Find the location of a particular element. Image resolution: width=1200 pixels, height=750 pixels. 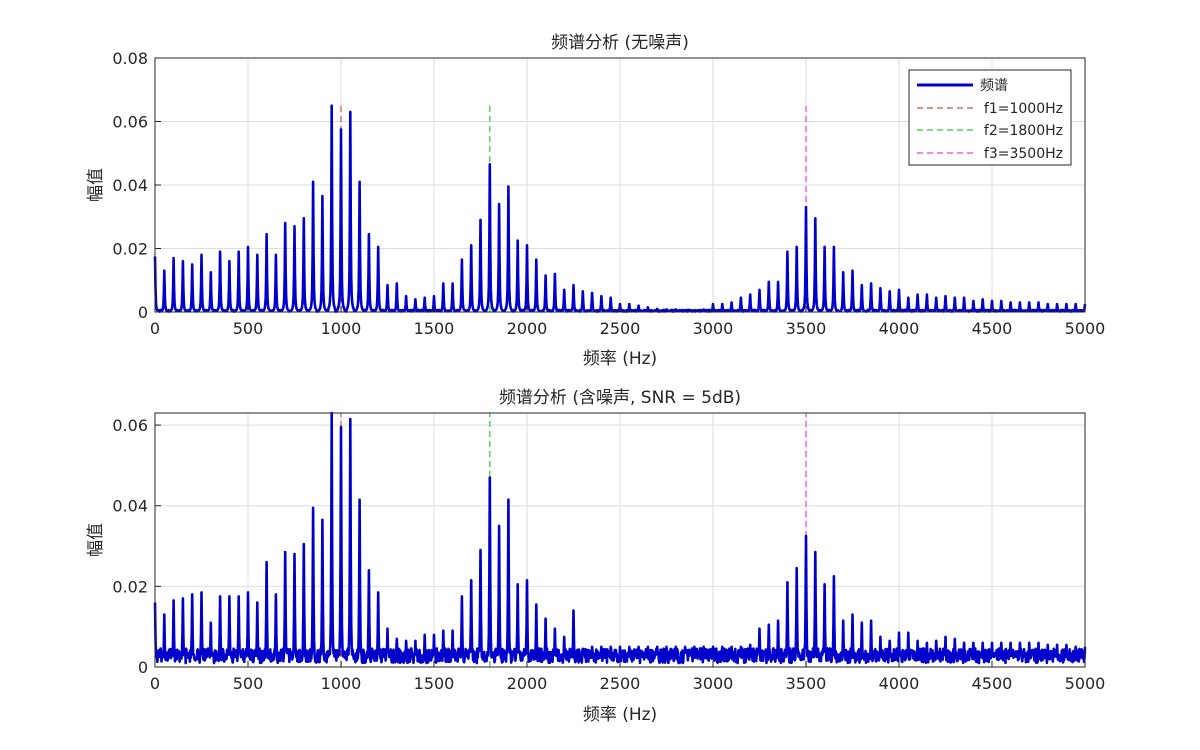

legend-entry-f2: f2=1800Hz is located at coordinates (1023, 131).